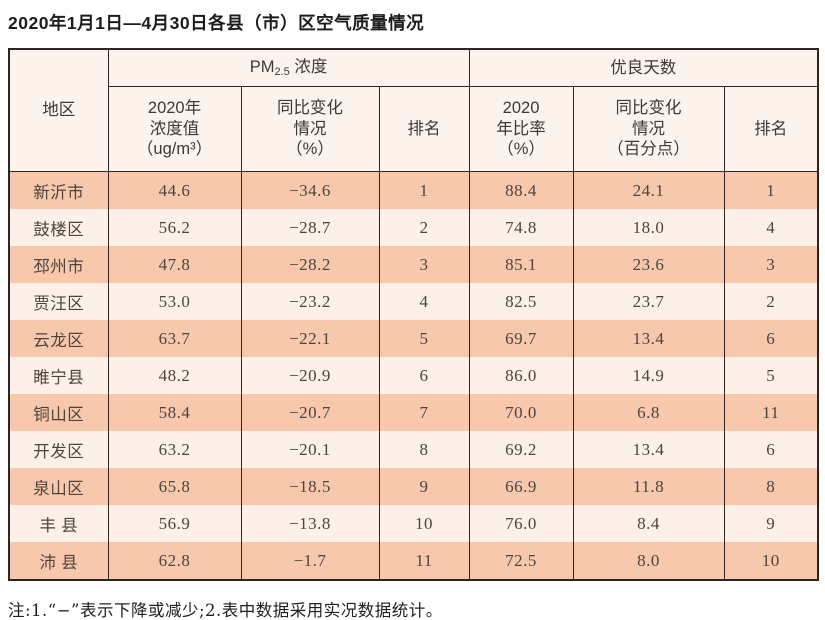 Image resolution: width=825 pixels, height=620 pixels. What do you see at coordinates (648, 523) in the screenshot?
I see `days-change-cell: 8.4` at bounding box center [648, 523].